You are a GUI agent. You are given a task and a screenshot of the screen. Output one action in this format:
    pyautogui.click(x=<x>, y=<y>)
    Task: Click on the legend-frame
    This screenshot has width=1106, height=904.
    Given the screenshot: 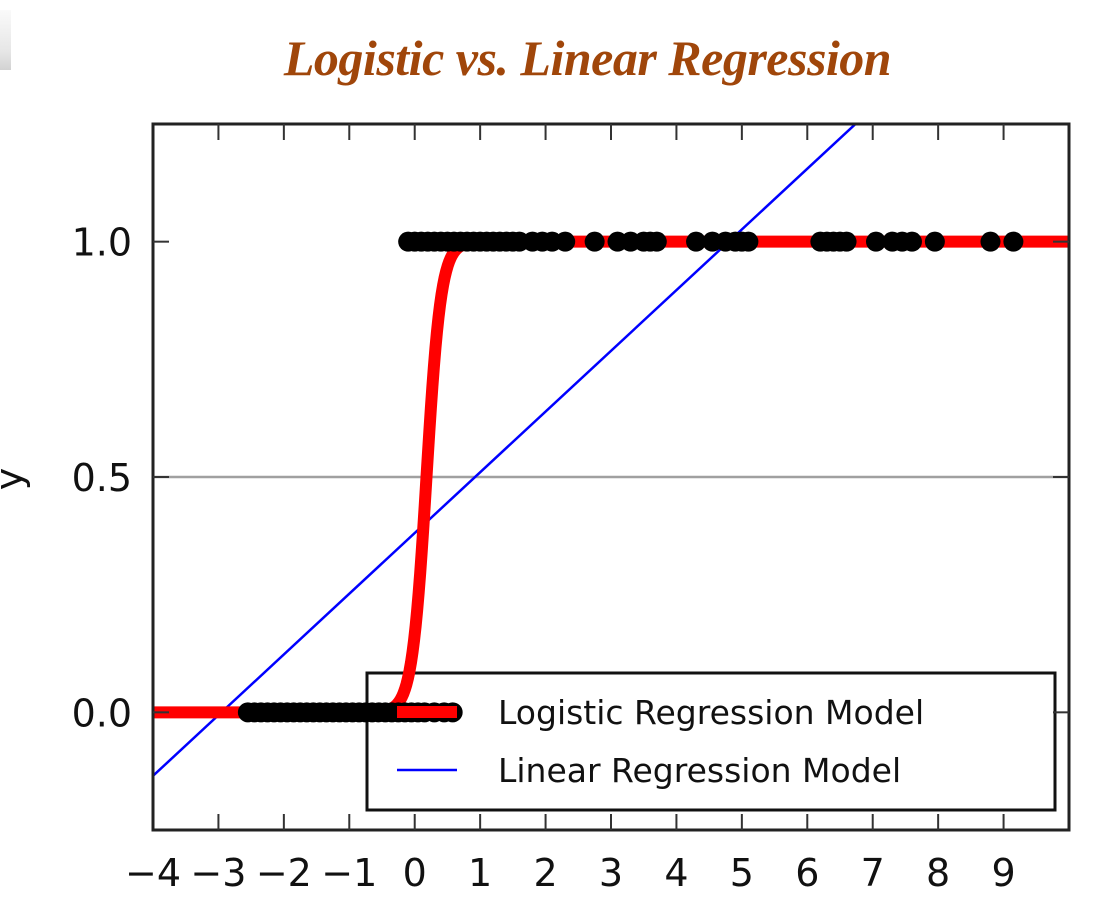 What is the action you would take?
    pyautogui.click(x=711, y=741)
    